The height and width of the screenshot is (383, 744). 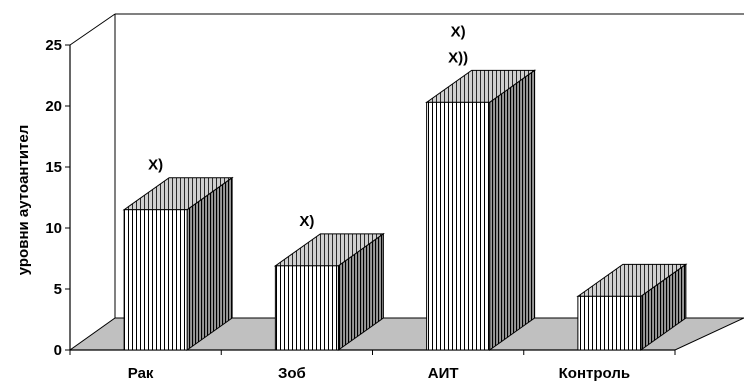 What do you see at coordinates (53, 45) in the screenshot?
I see `y-tick-label: 25` at bounding box center [53, 45].